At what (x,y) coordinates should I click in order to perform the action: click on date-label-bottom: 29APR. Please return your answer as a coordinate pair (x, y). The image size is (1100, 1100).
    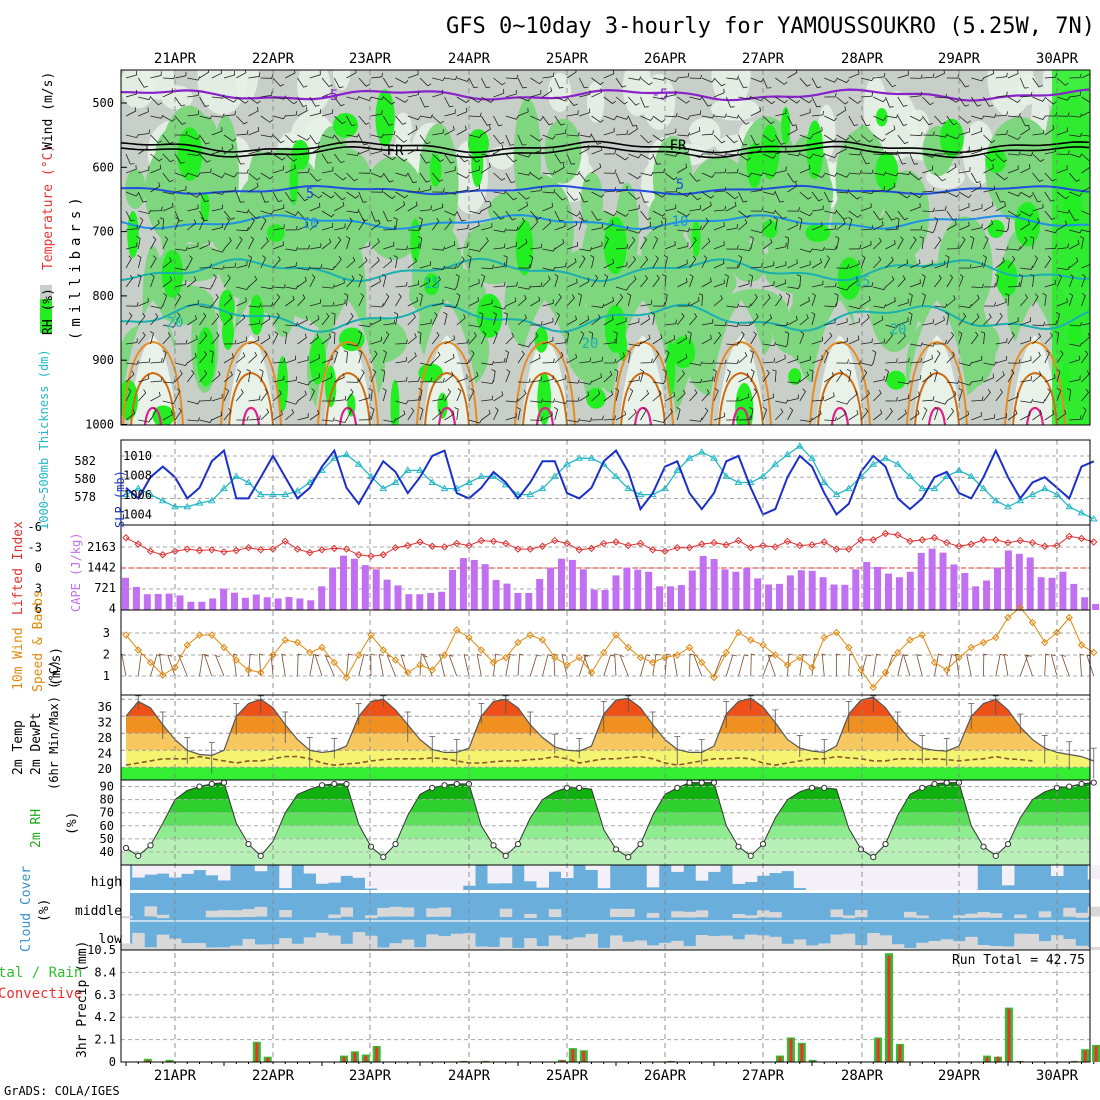
    Looking at the image, I should click on (959, 1076).